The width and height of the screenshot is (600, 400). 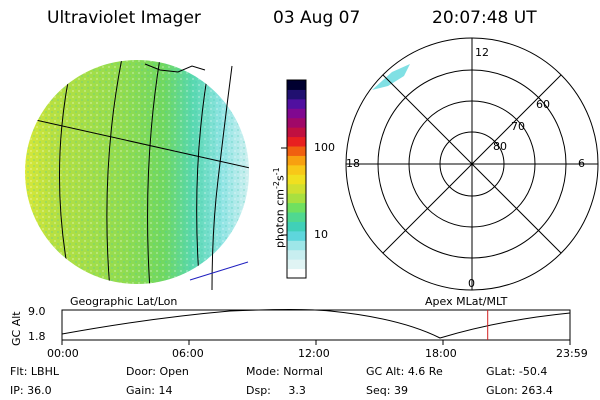 I want to click on mlt-label-18: 18, so click(x=353, y=163).